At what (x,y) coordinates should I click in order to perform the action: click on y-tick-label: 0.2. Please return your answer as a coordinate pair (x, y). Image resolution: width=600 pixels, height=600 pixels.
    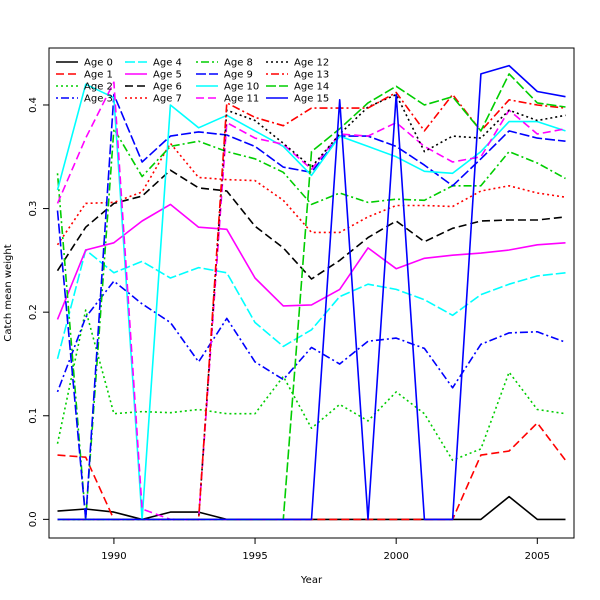
    Looking at the image, I should click on (33, 312).